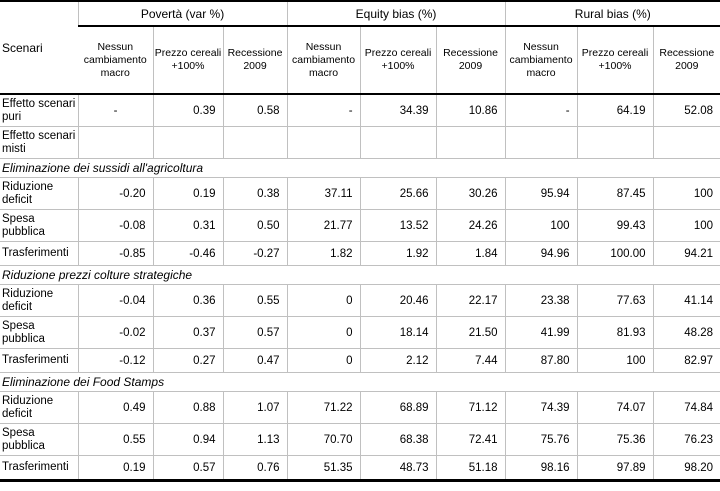 Image resolution: width=720 pixels, height=491 pixels. What do you see at coordinates (615, 407) in the screenshot?
I see `value-cell: 74.07` at bounding box center [615, 407].